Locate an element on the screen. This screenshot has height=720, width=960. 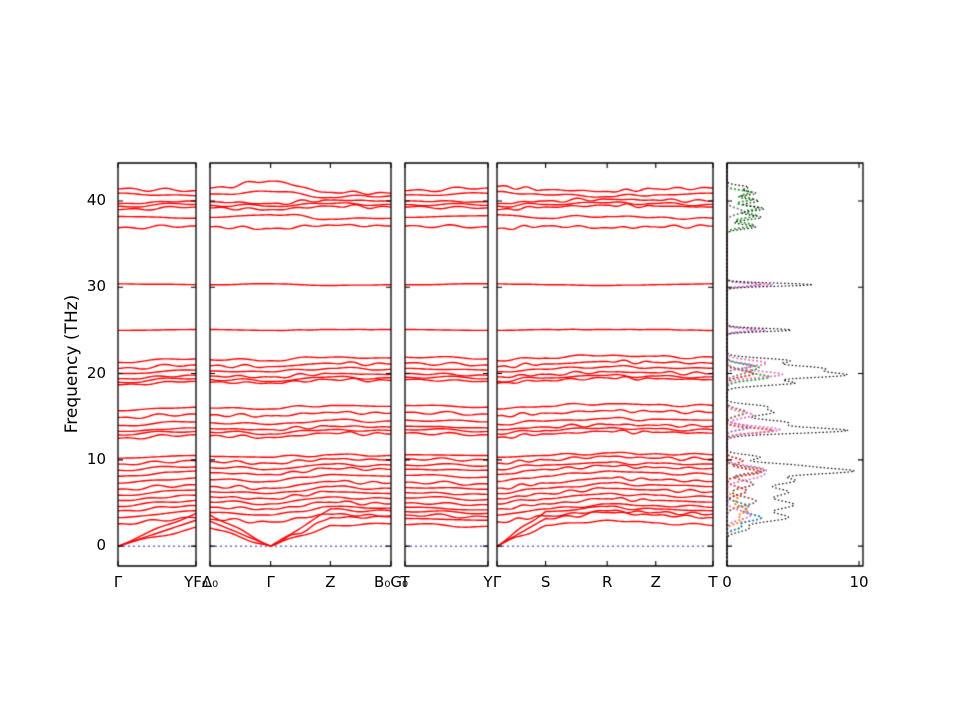
x-tick-label: 0 is located at coordinates (727, 582).